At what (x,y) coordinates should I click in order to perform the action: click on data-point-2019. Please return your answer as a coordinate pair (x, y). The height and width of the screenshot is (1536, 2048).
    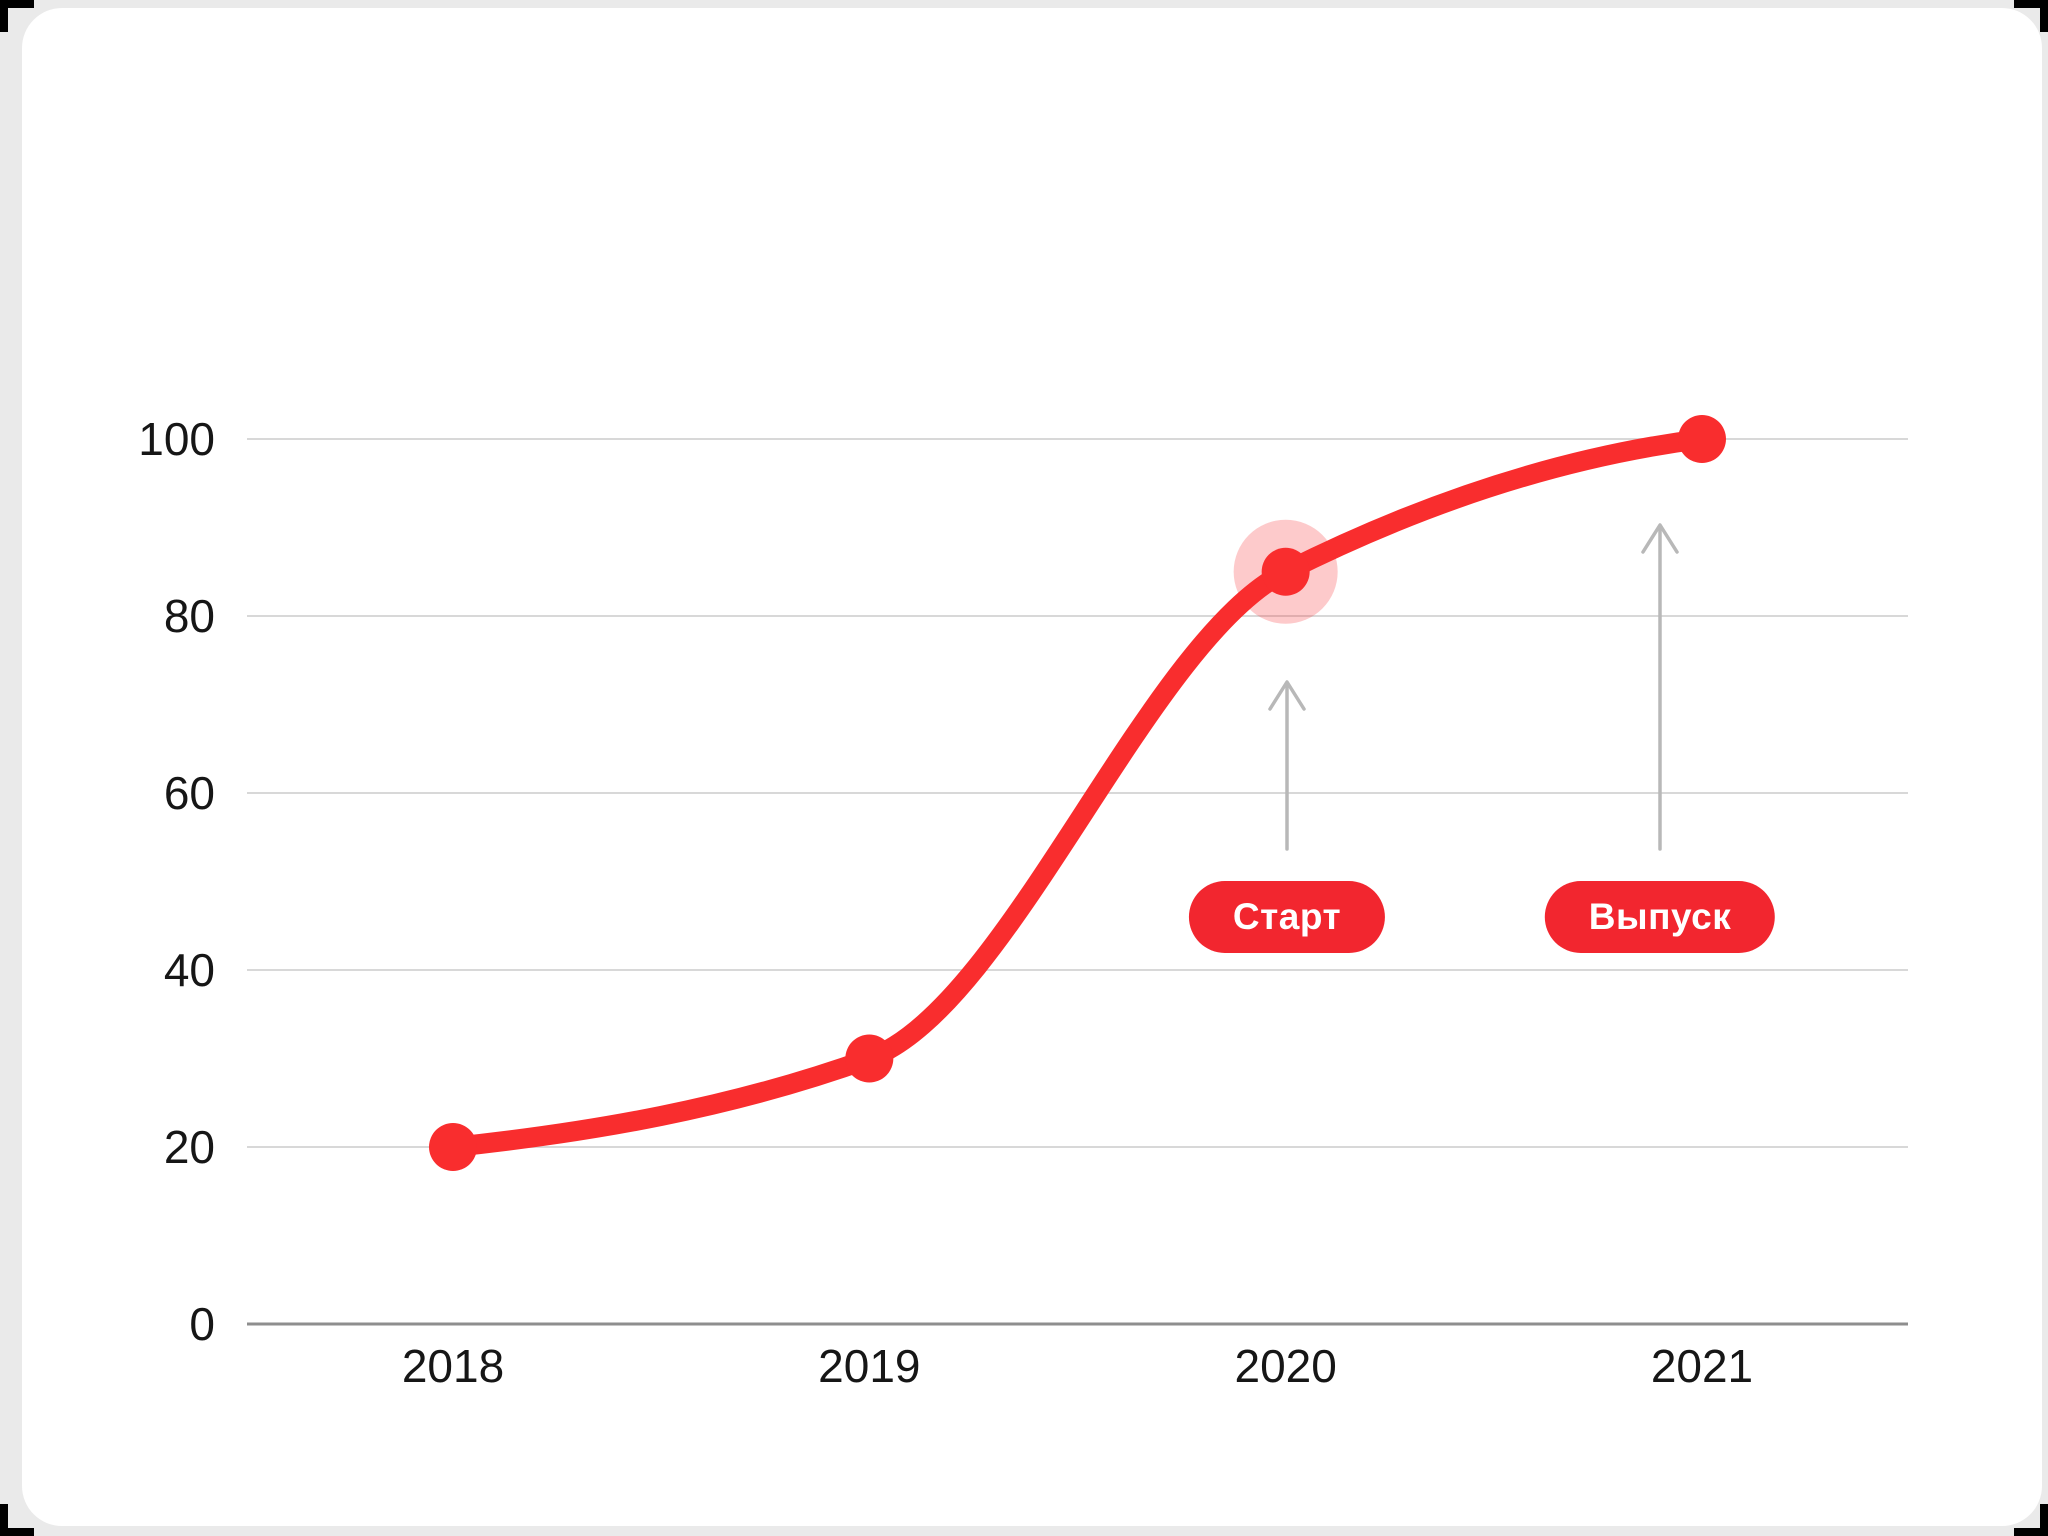
    Looking at the image, I should click on (869, 1058).